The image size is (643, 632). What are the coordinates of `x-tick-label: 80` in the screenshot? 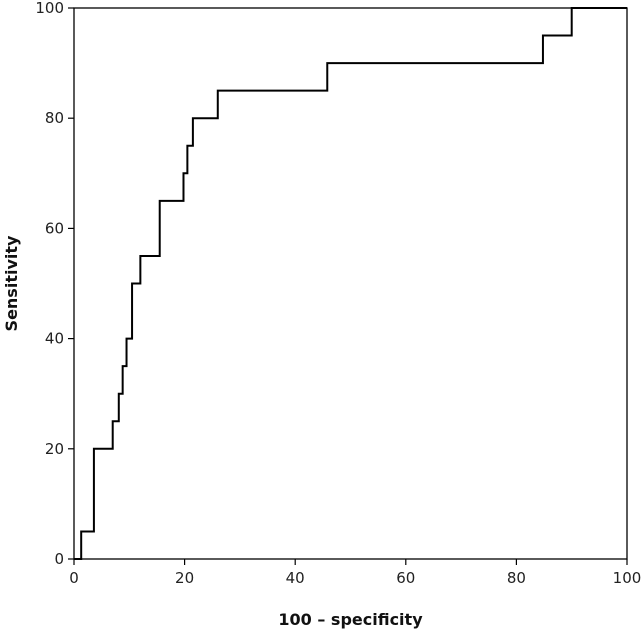 It's located at (516, 578).